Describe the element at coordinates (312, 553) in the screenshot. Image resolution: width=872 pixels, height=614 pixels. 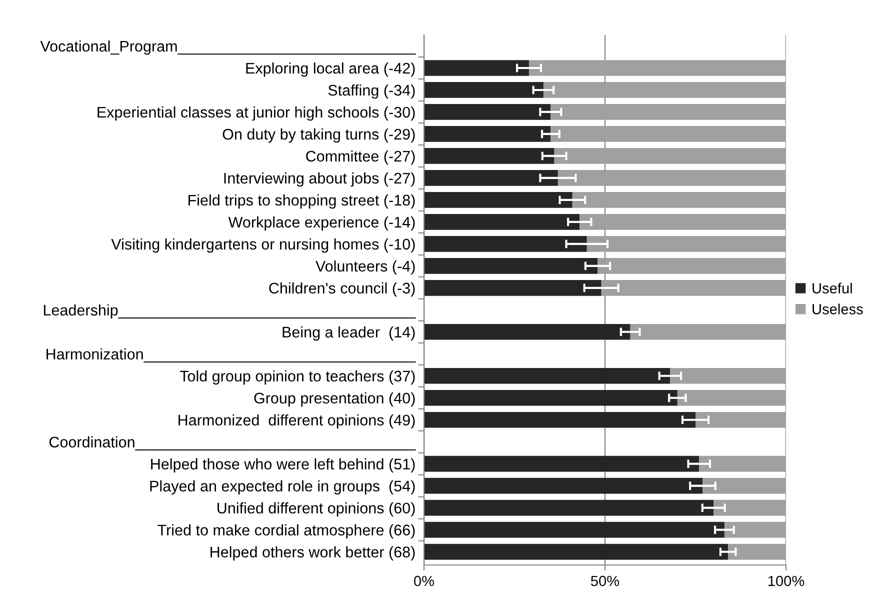
I see `y-tick-label: Helped others work better (68)` at that location.